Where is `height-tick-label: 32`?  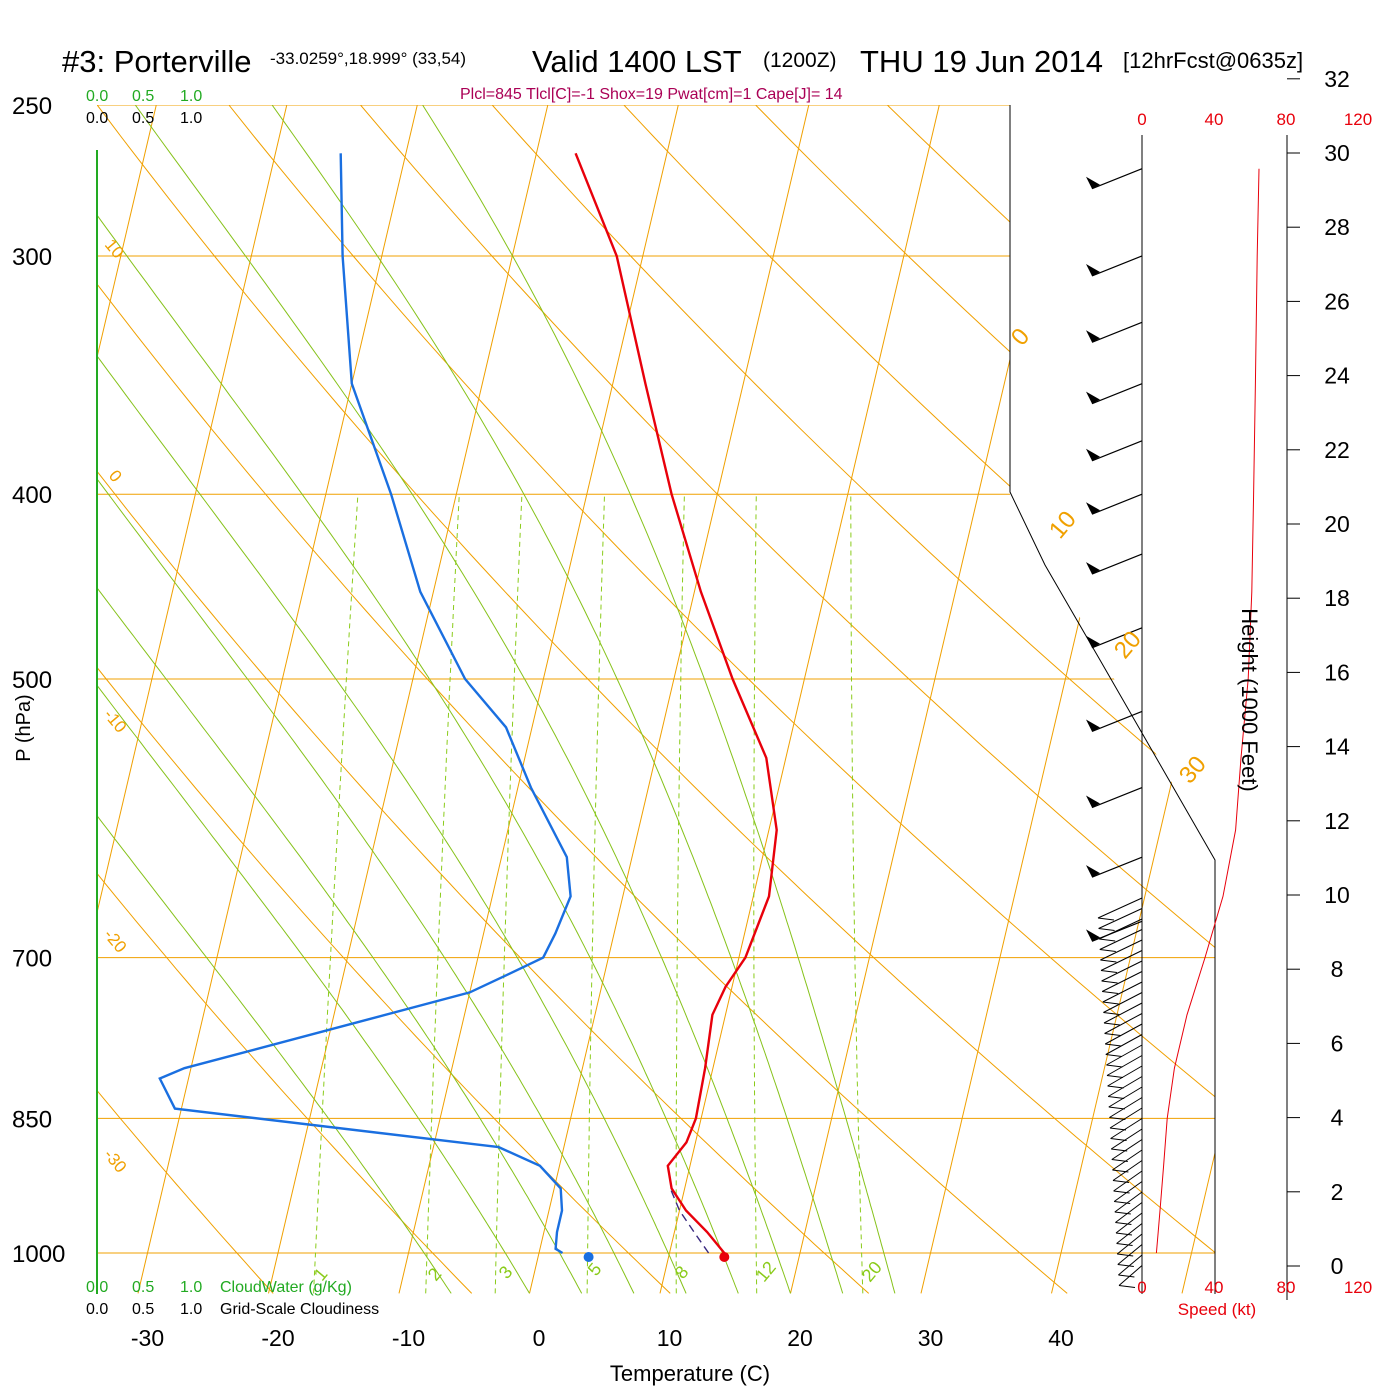 height-tick-label: 32 is located at coordinates (1337, 79).